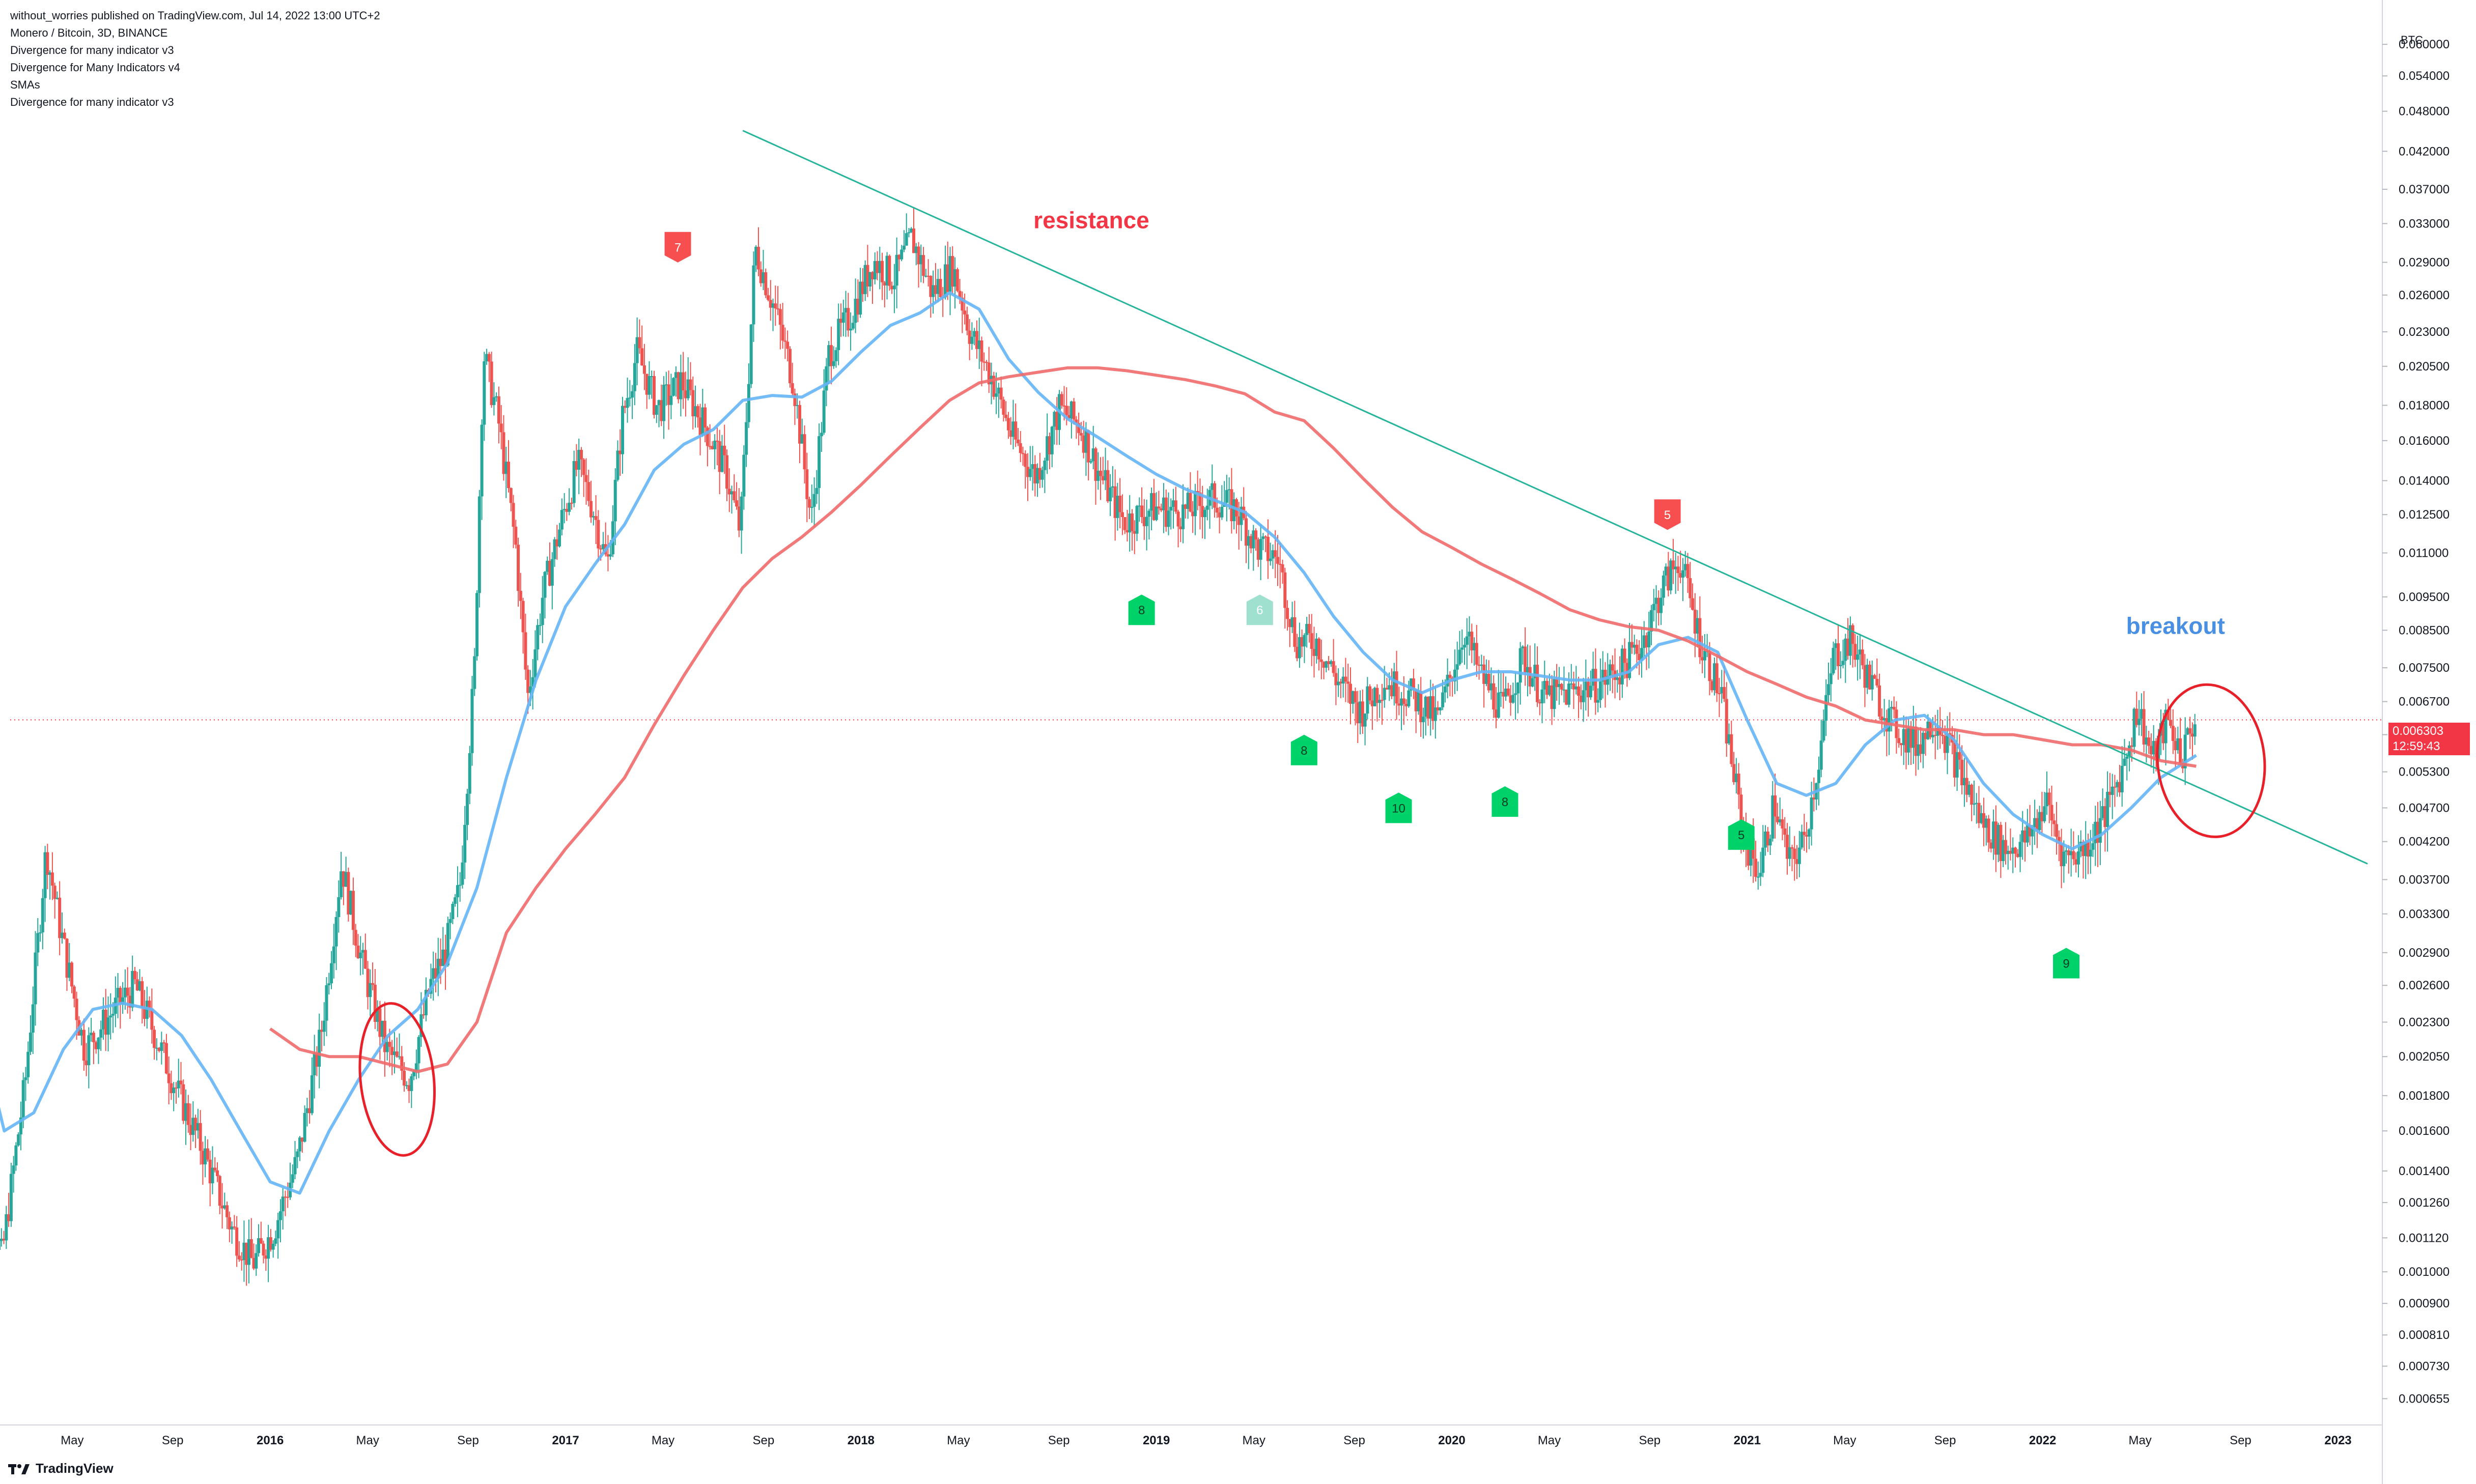  What do you see at coordinates (1667, 514) in the screenshot?
I see `sell-signal-marker: 5` at bounding box center [1667, 514].